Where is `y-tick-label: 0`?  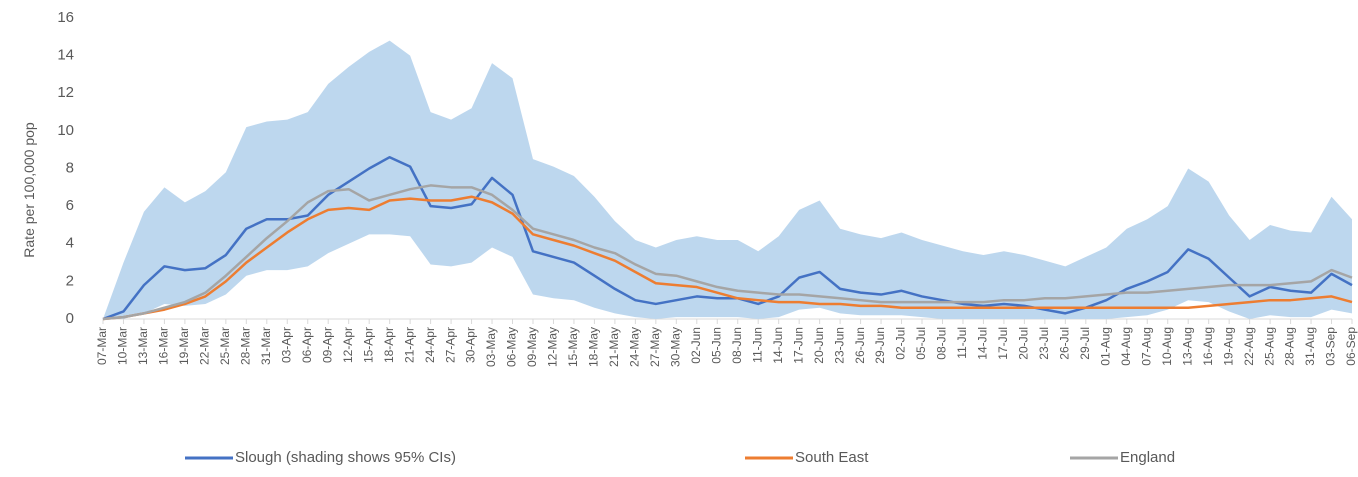
y-tick-label: 0 is located at coordinates (70, 318).